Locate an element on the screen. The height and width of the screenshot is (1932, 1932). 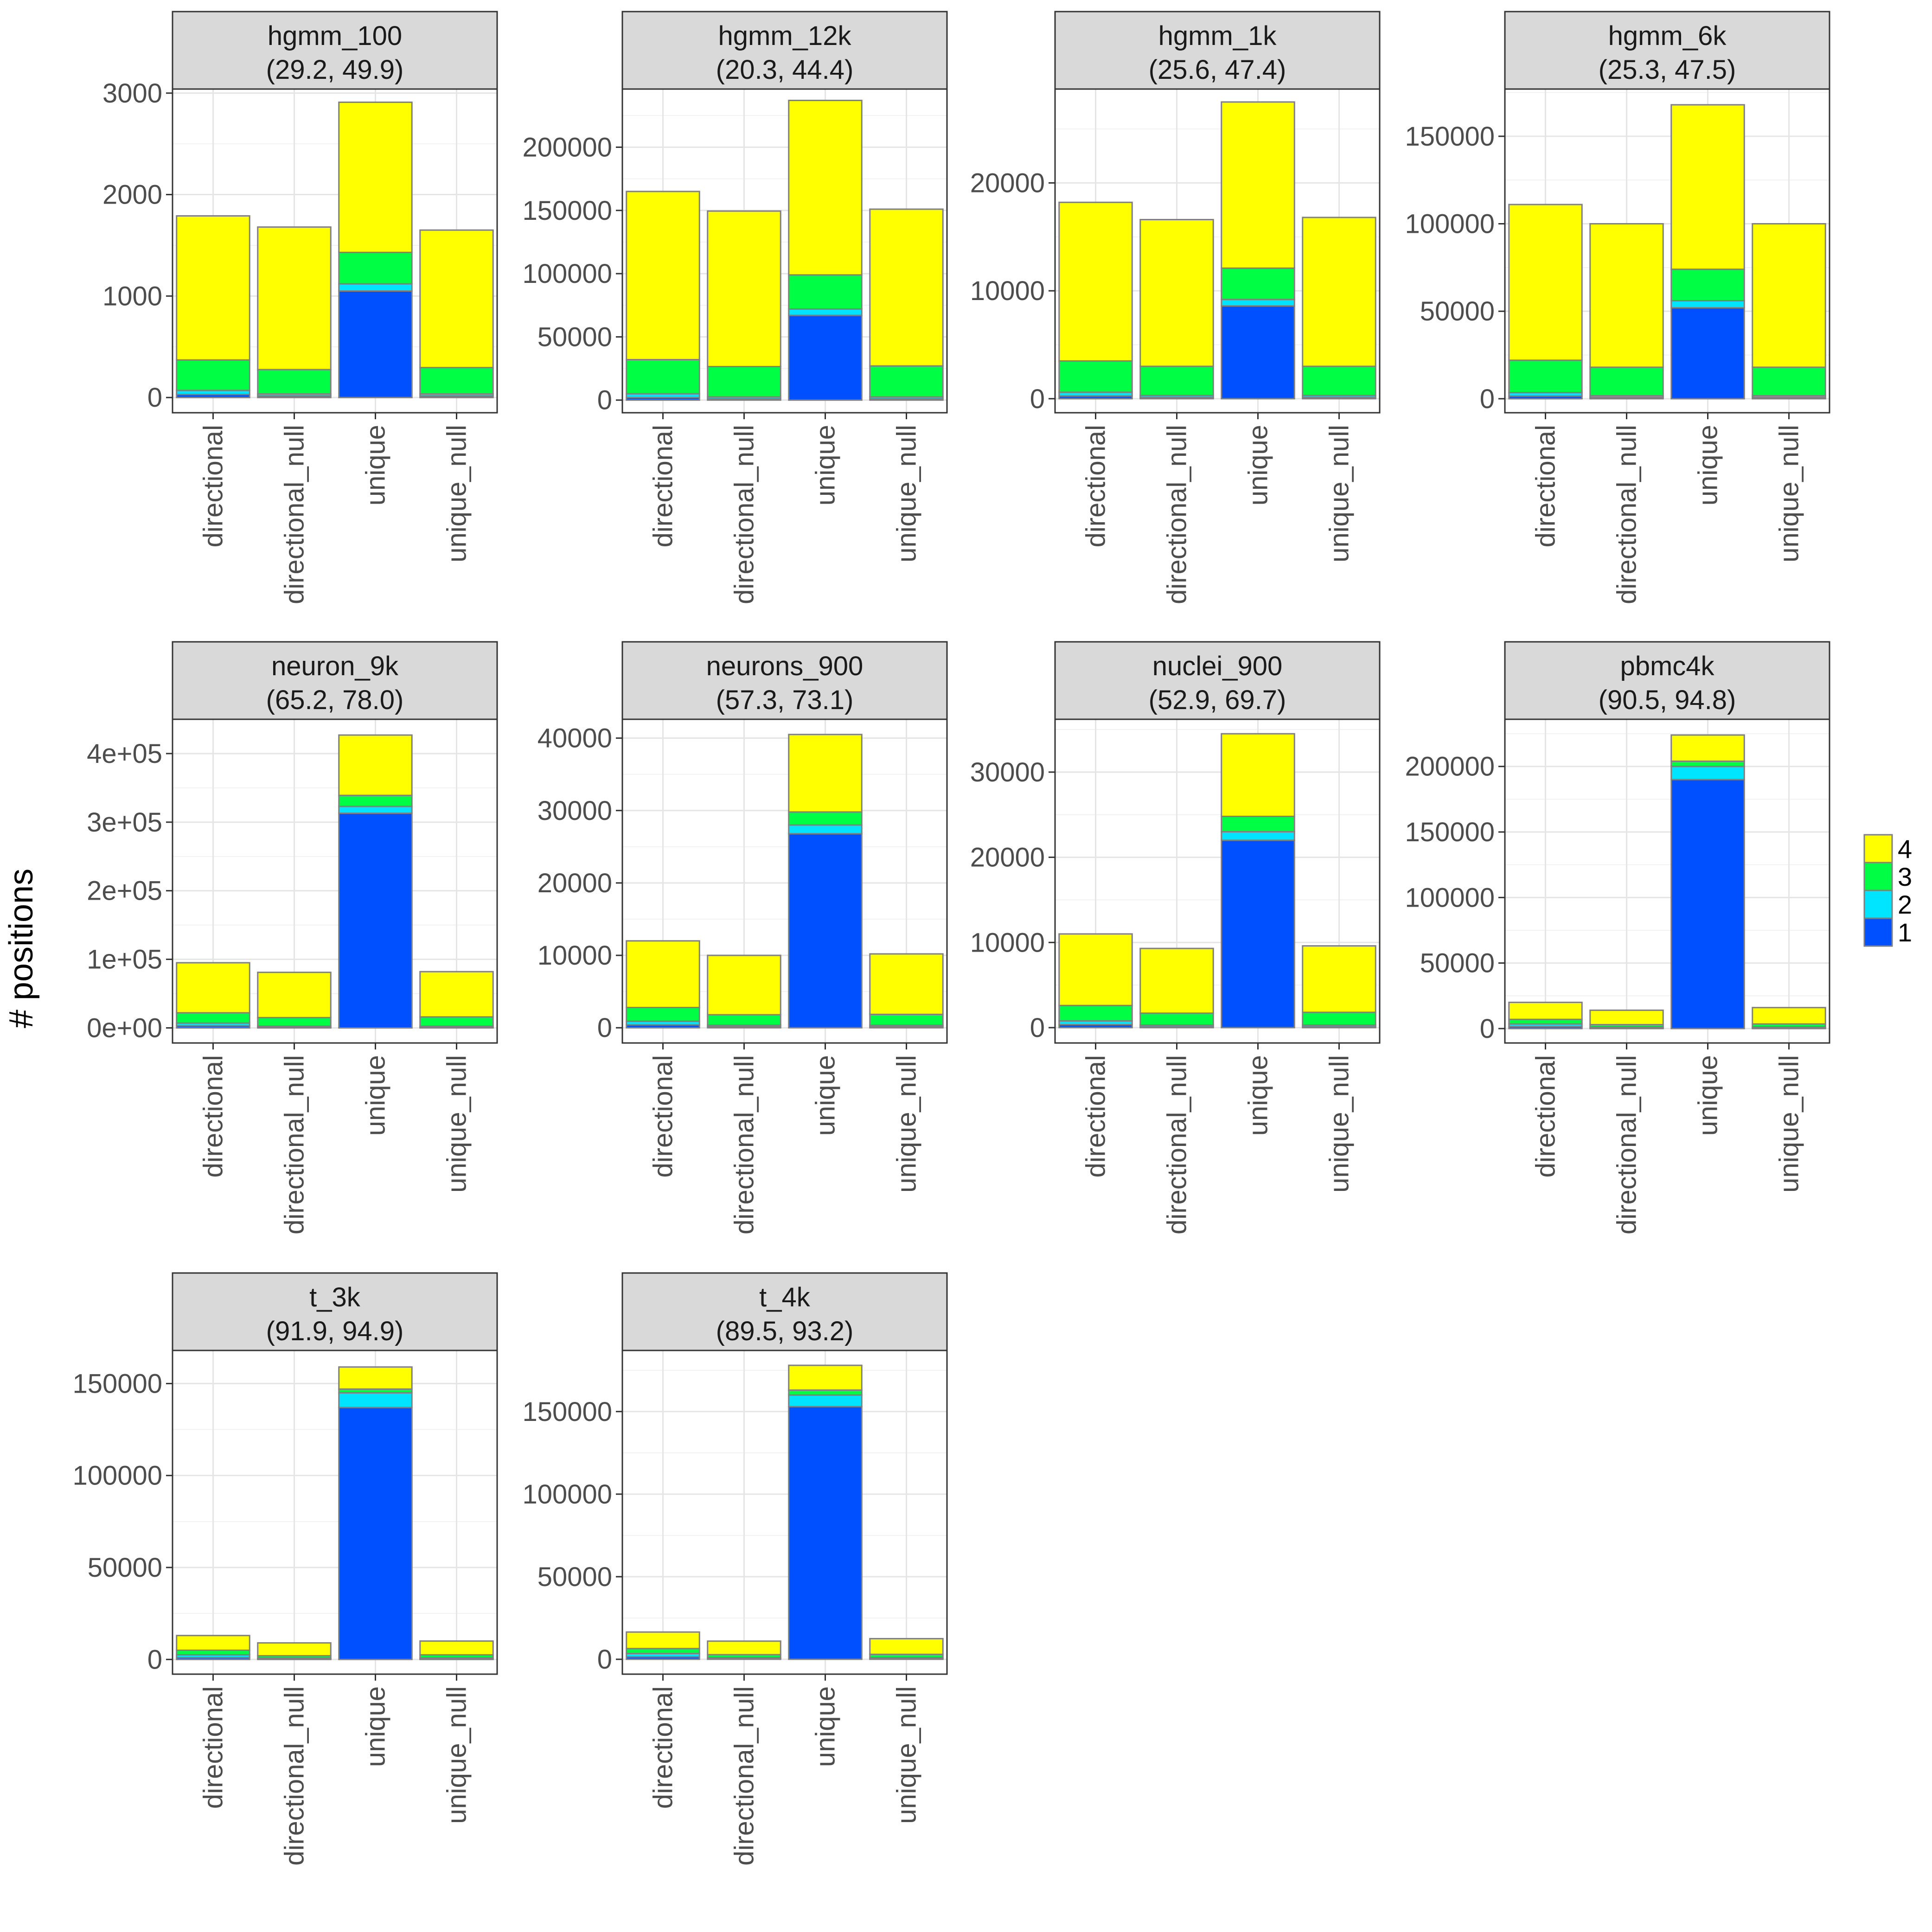
y-tick-label: 1000 is located at coordinates (132, 296).